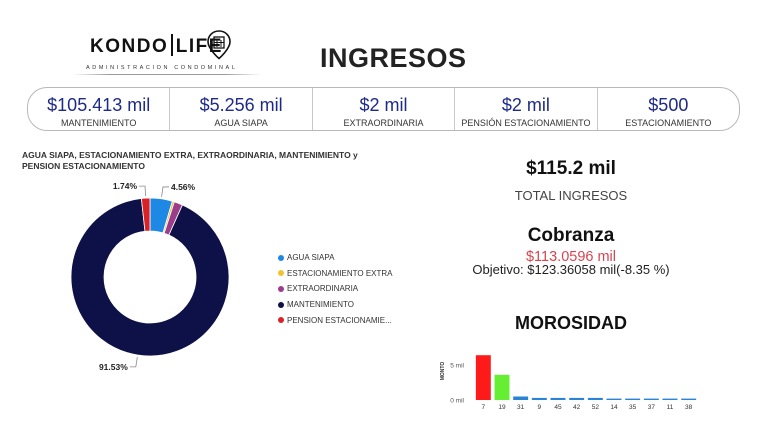  What do you see at coordinates (668, 105) in the screenshot?
I see `kpi-value: $500` at bounding box center [668, 105].